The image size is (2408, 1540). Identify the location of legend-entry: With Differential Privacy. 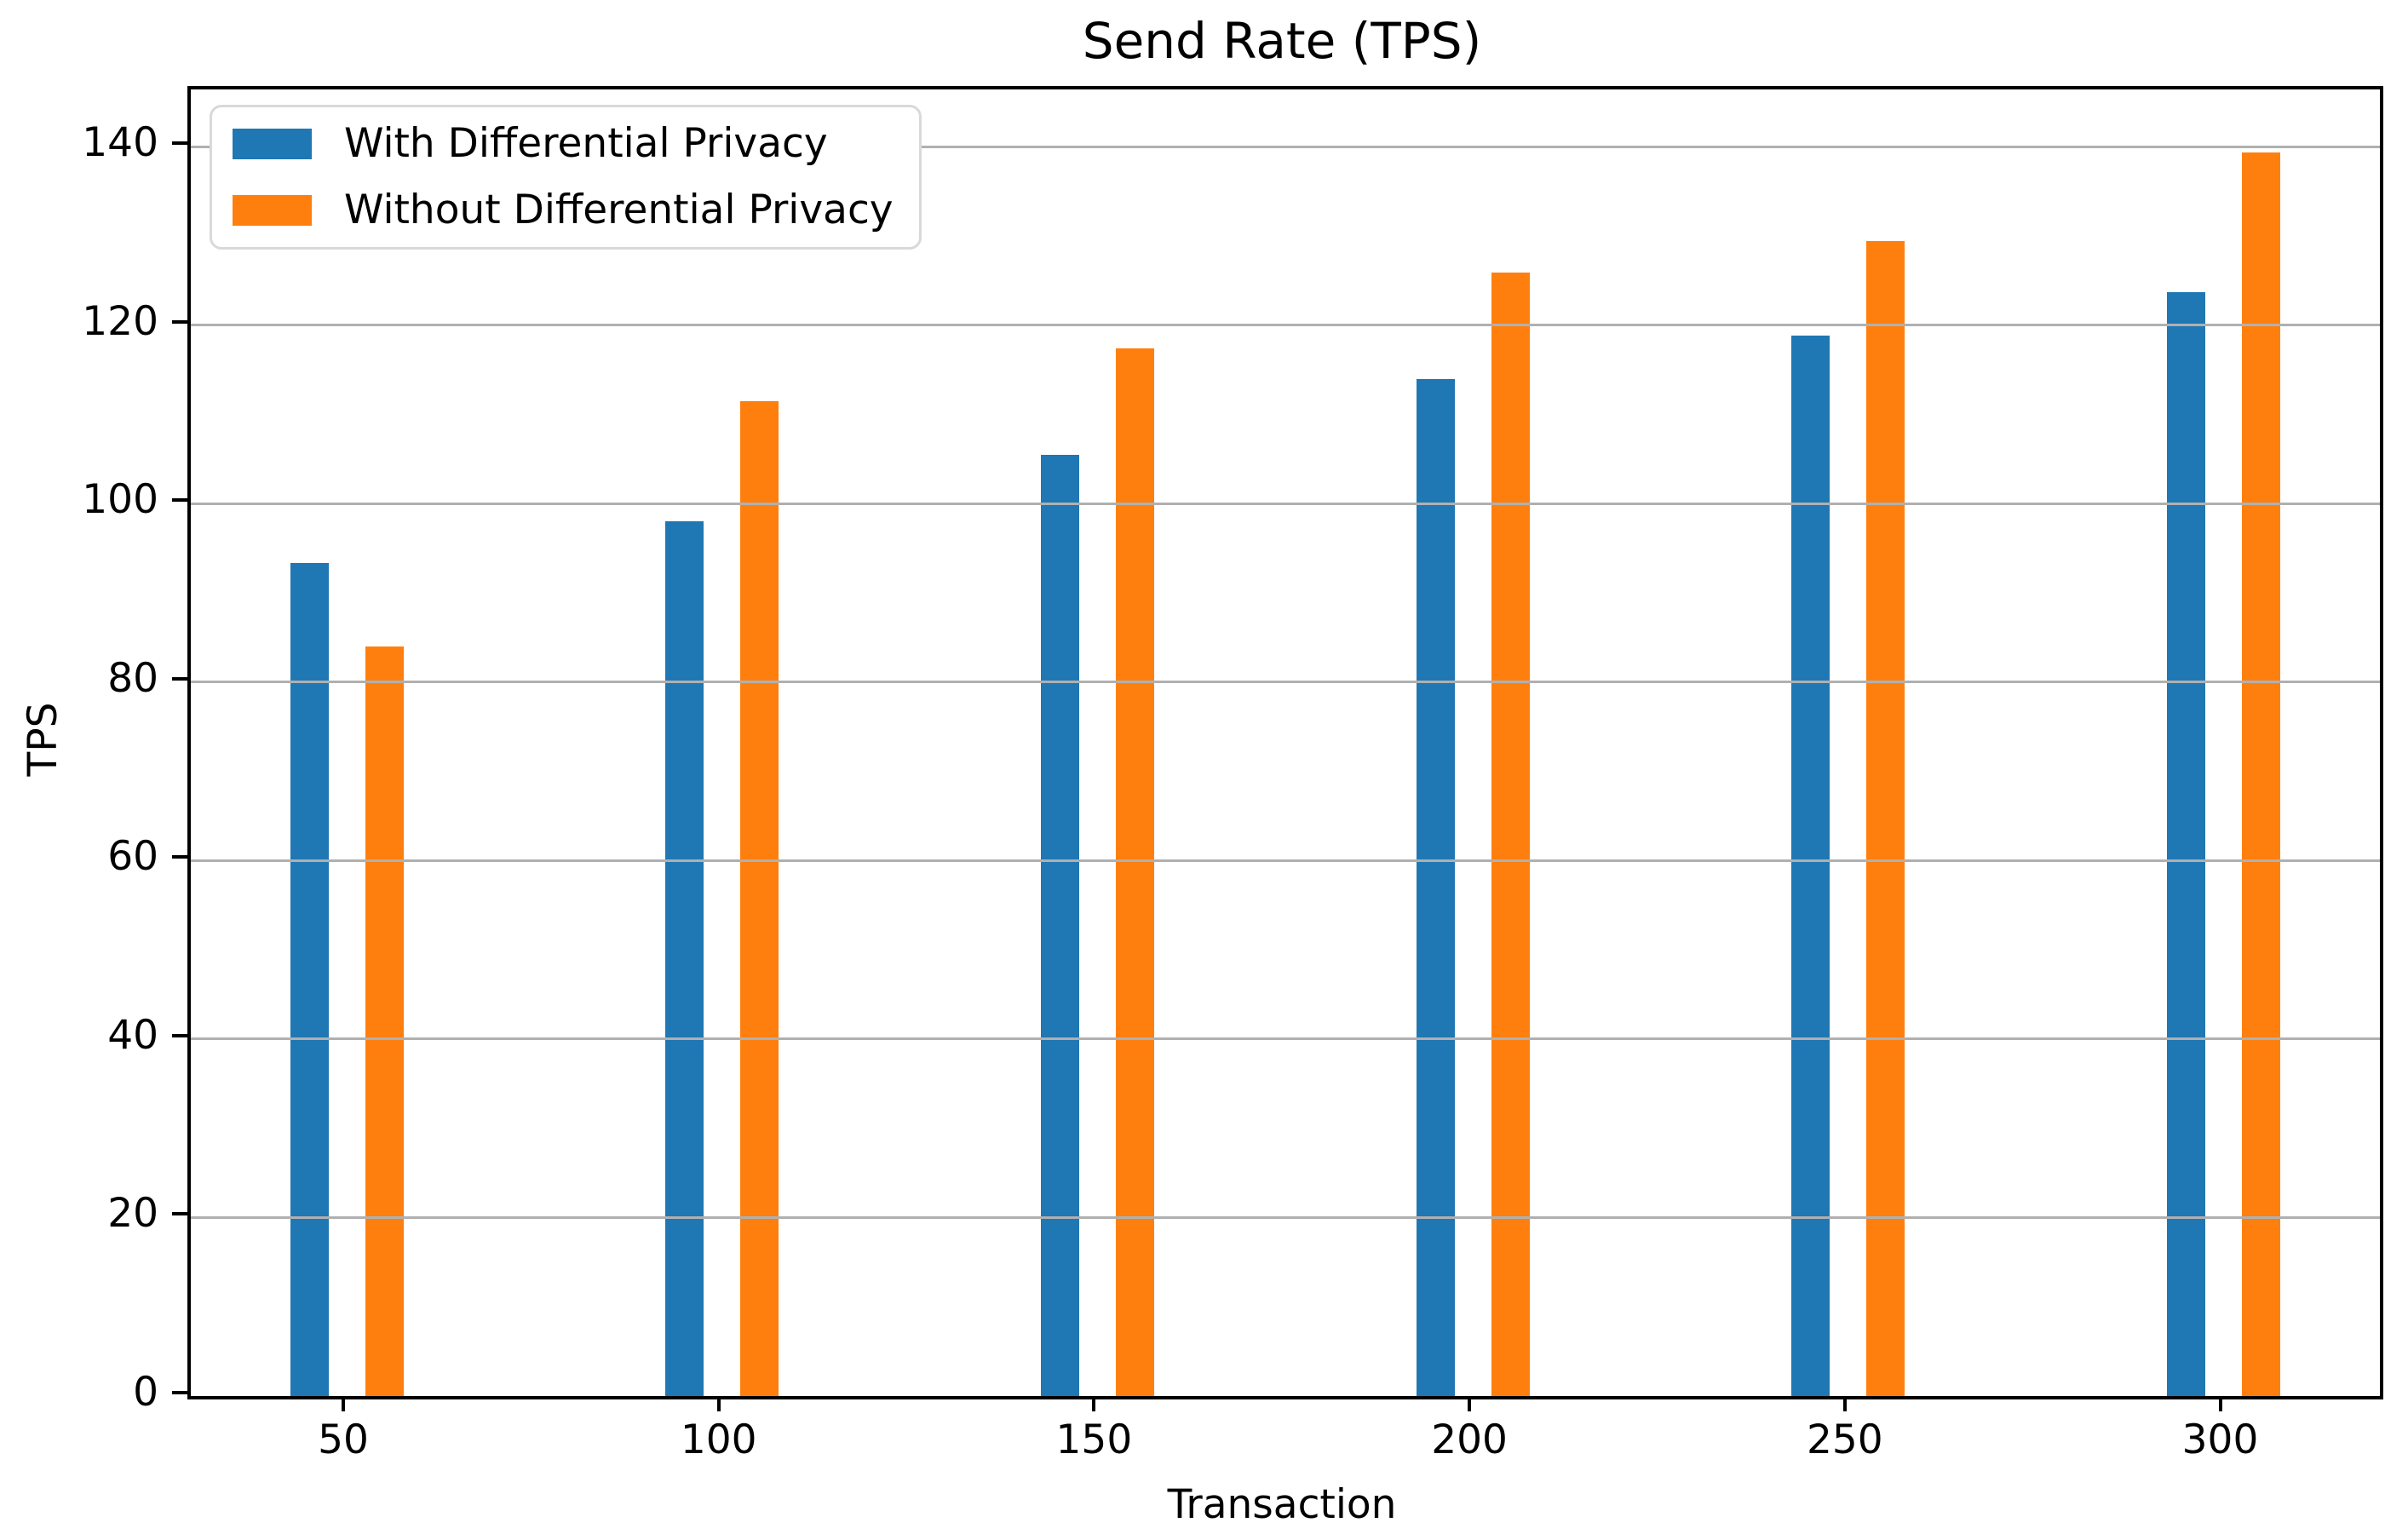
(563, 144).